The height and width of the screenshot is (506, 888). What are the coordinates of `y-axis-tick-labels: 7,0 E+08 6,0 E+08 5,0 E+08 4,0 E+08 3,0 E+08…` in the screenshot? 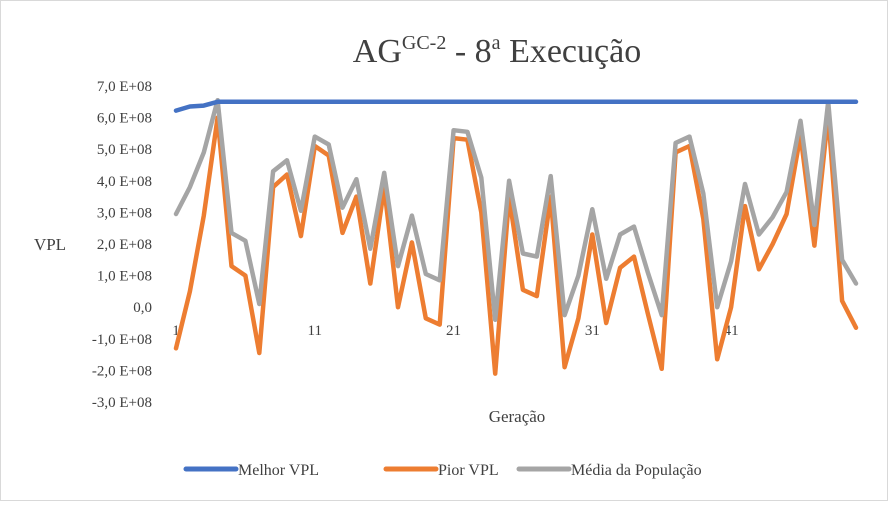 It's located at (122, 245).